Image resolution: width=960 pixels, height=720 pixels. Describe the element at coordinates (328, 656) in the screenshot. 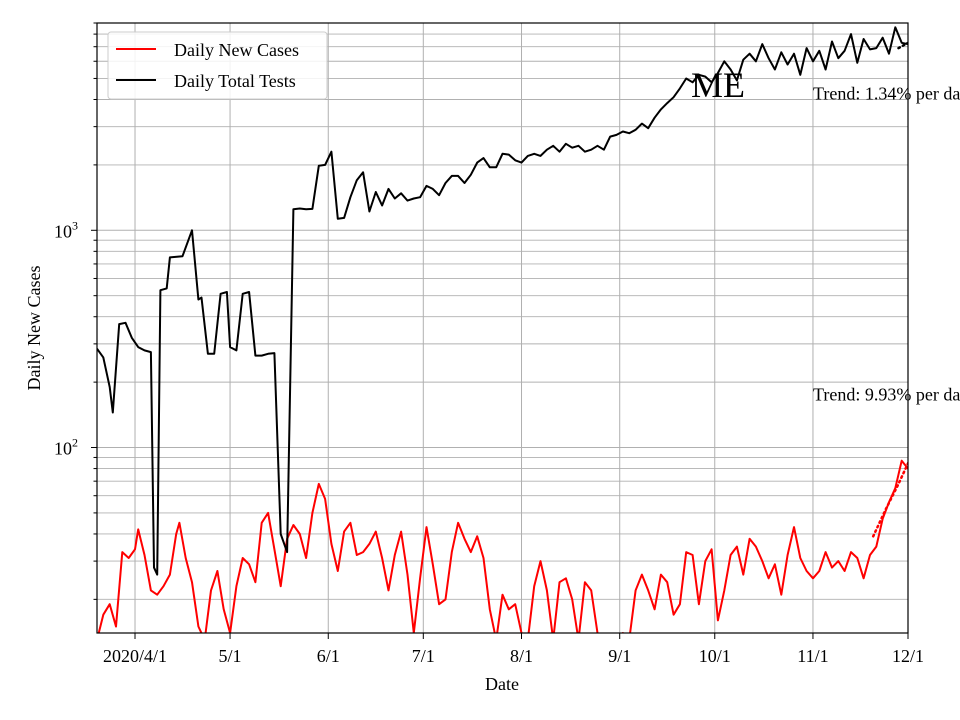

I see `x-tick-label: 6/1` at that location.